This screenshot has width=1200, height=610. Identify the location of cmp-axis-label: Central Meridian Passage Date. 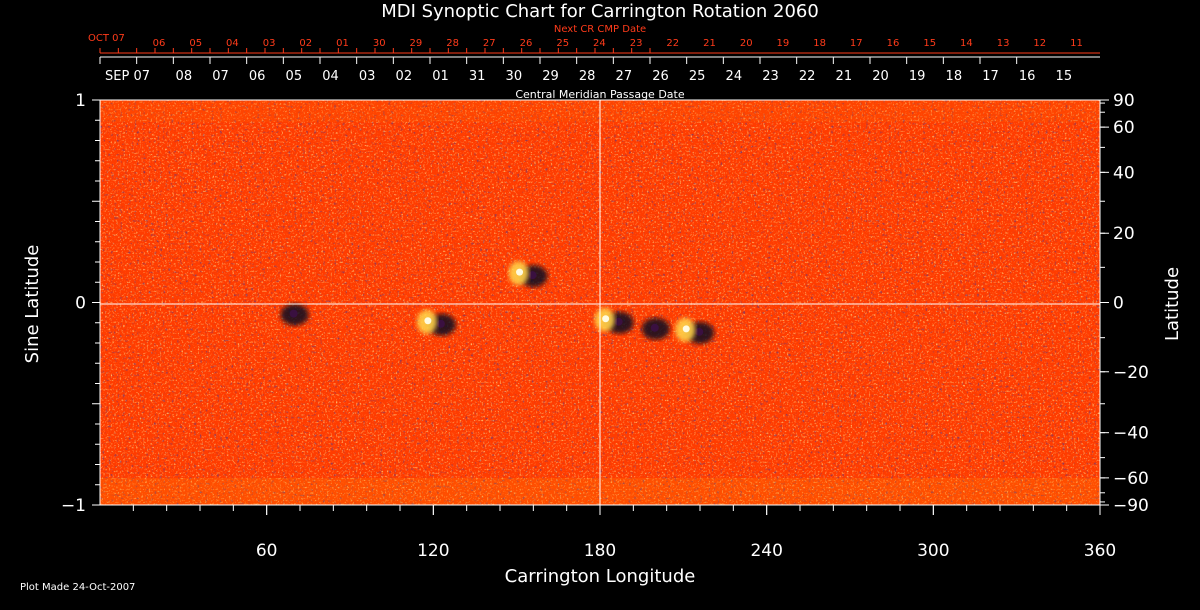
(599, 94).